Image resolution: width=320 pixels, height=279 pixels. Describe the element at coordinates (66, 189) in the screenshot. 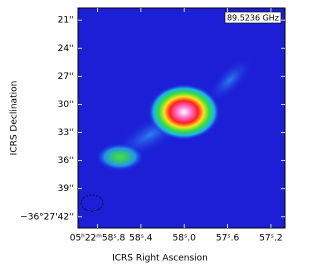

I see `y-tick-label: 39''` at that location.